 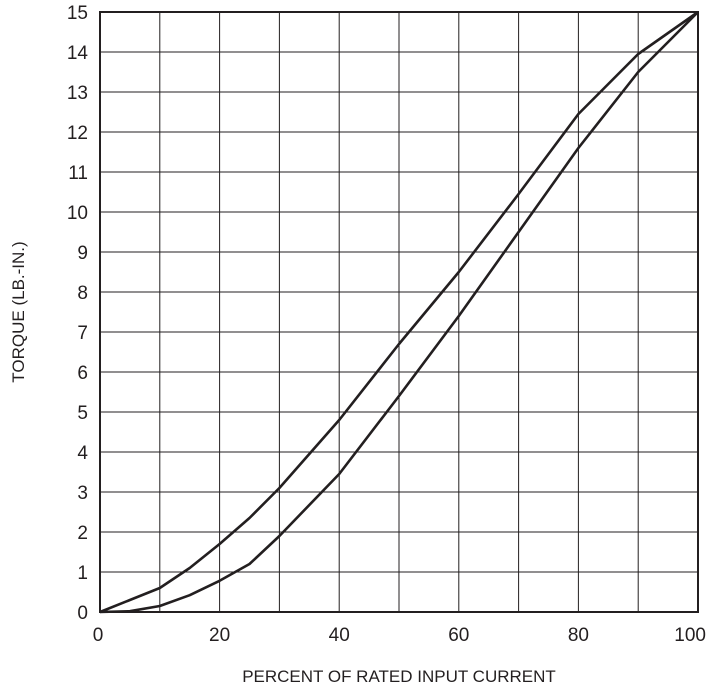 What do you see at coordinates (77, 133) in the screenshot?
I see `y-tick-label-12: 12` at bounding box center [77, 133].